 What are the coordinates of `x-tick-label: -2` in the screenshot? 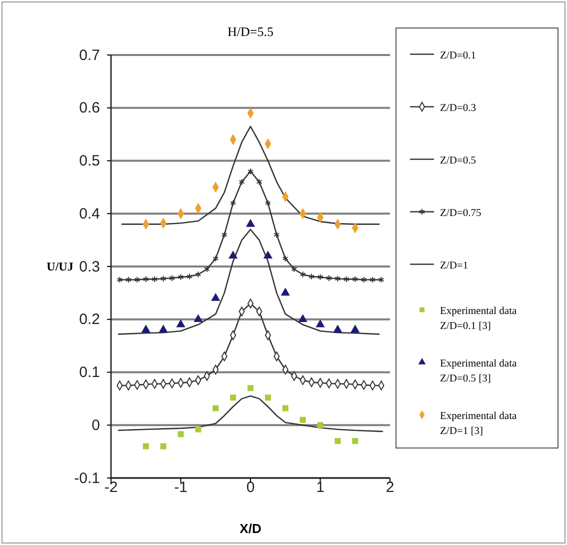 It's located at (111, 487).